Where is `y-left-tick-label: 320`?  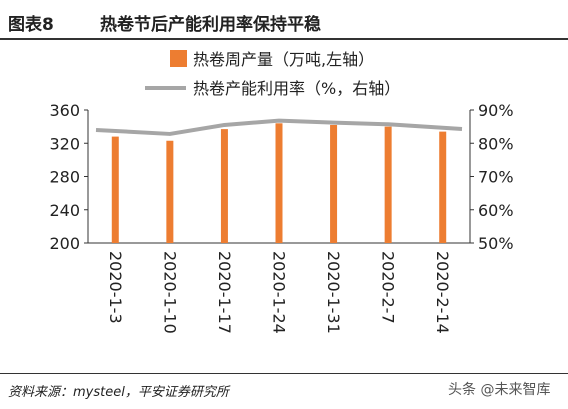
y-left-tick-label: 320 is located at coordinates (64, 143).